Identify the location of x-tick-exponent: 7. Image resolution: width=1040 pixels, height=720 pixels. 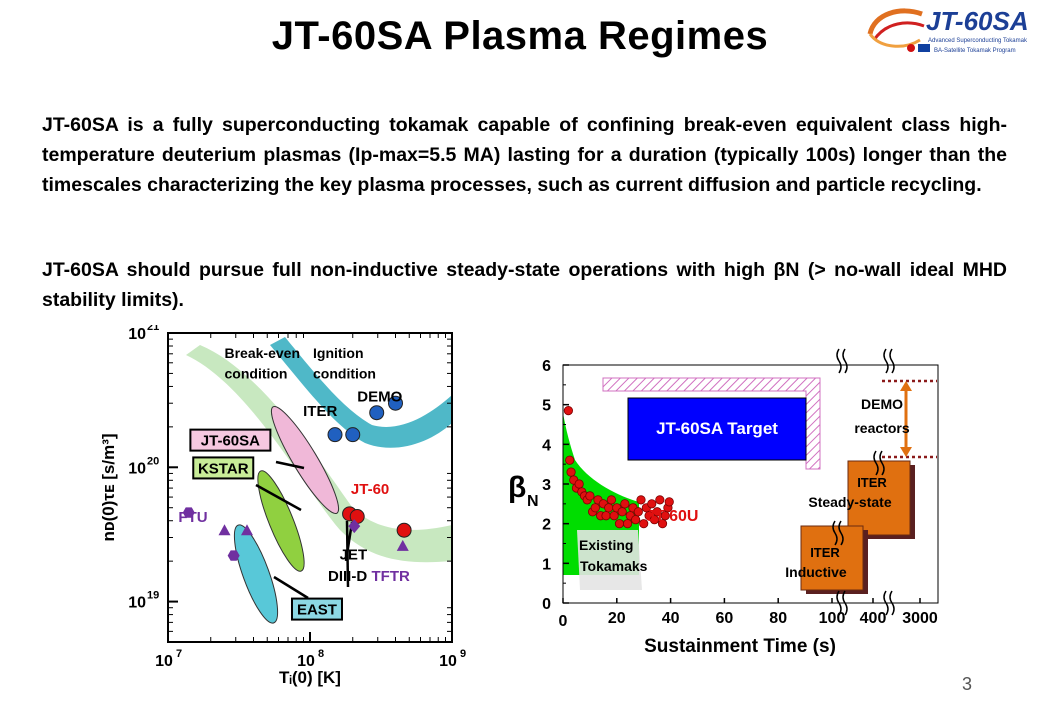
(179, 654).